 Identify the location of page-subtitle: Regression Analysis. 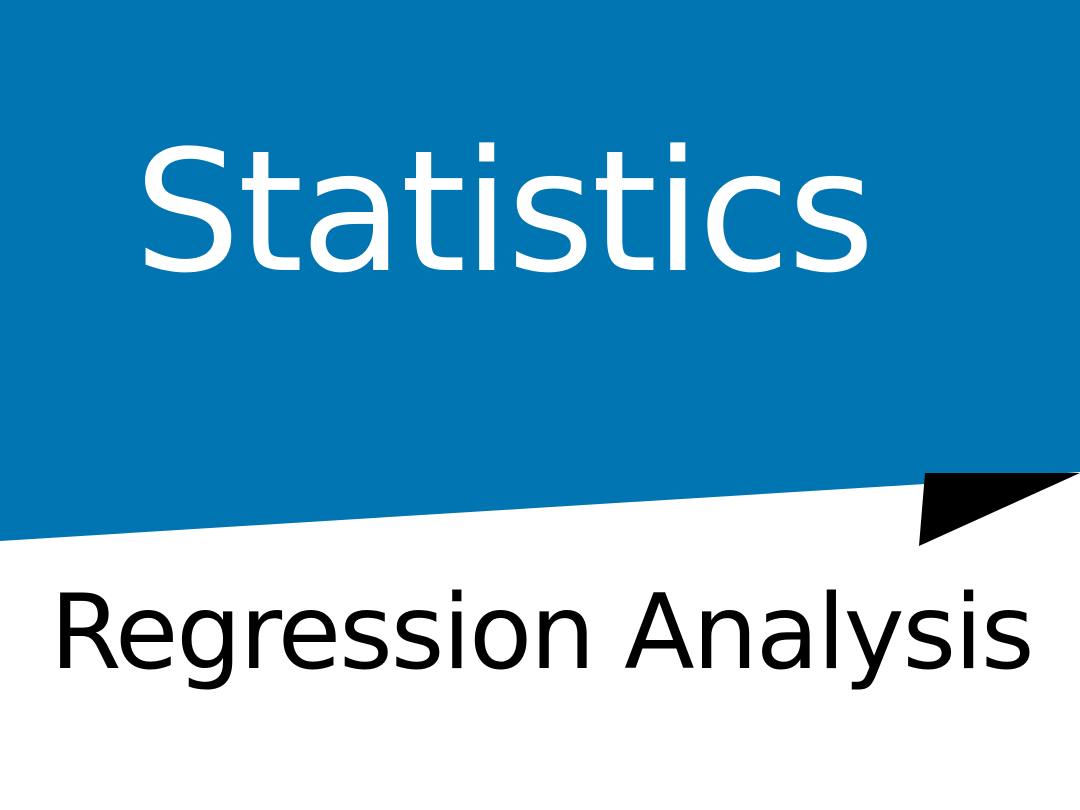
(542, 633).